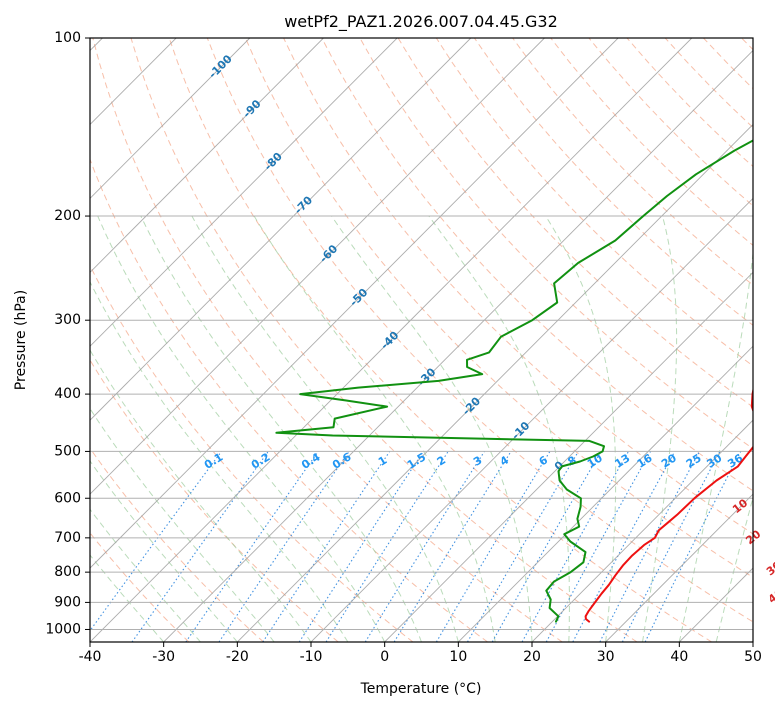  What do you see at coordinates (311, 461) in the screenshot?
I see `mixing-ratio-label: 0.4` at bounding box center [311, 461].